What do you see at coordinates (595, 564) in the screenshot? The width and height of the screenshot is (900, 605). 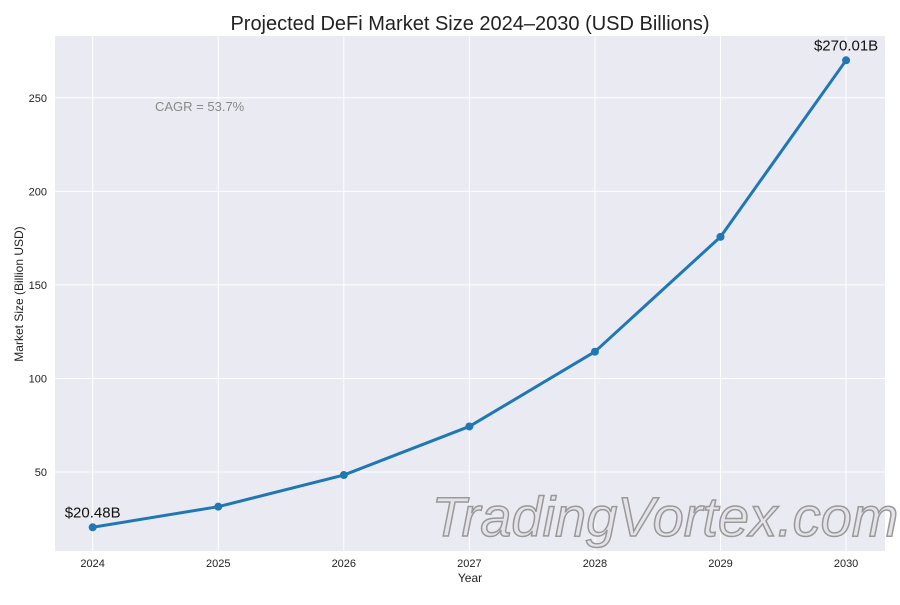 I see `x-tick-label: 2028` at bounding box center [595, 564].